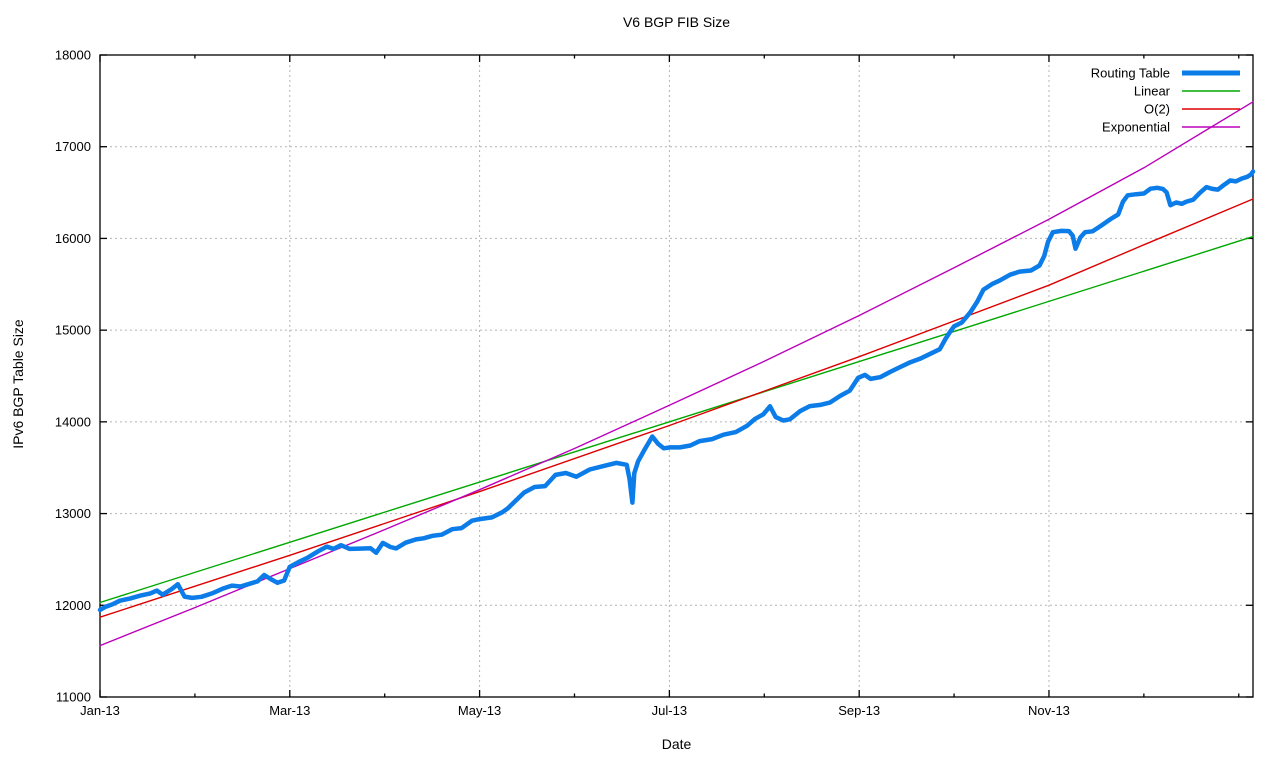 This screenshot has width=1280, height=760. Describe the element at coordinates (479, 710) in the screenshot. I see `x-tick-label: May-13` at that location.